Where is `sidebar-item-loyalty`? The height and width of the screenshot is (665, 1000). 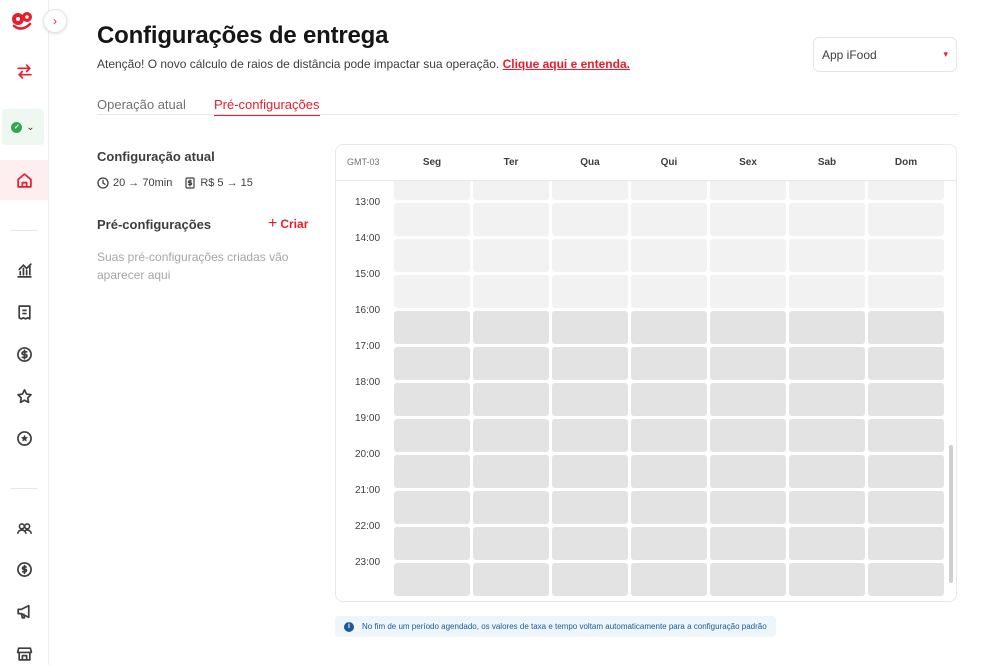 sidebar-item-loyalty is located at coordinates (24, 438).